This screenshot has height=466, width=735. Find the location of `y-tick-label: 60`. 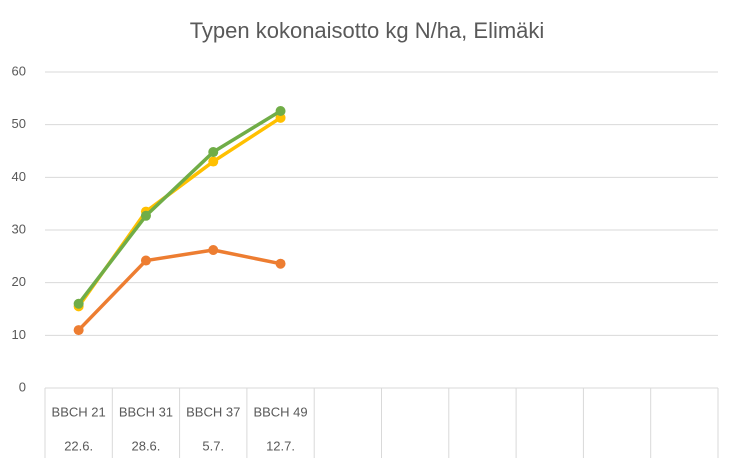

y-tick-label: 60 is located at coordinates (19, 70).